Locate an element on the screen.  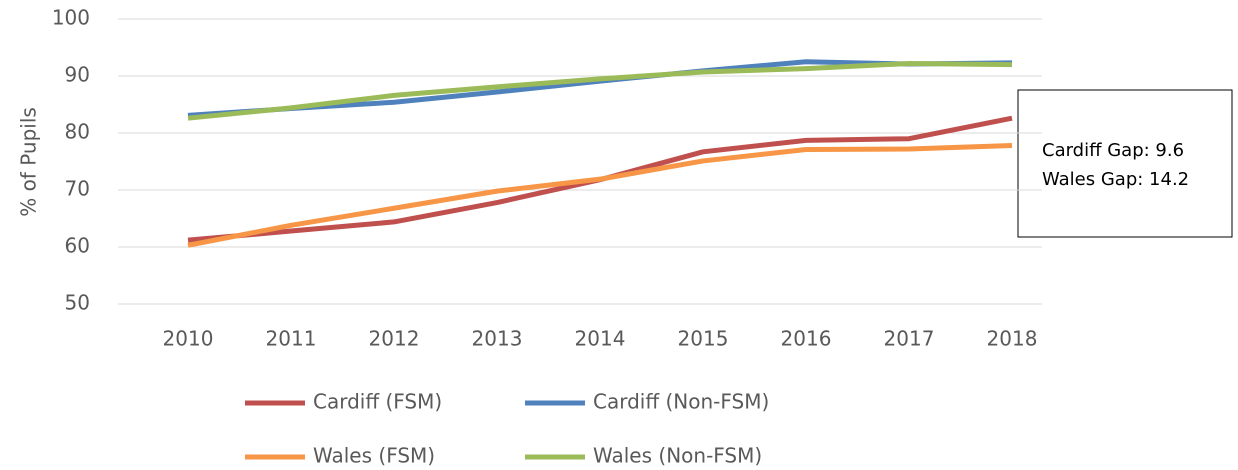
x-tick-label: 2018 is located at coordinates (1012, 339).